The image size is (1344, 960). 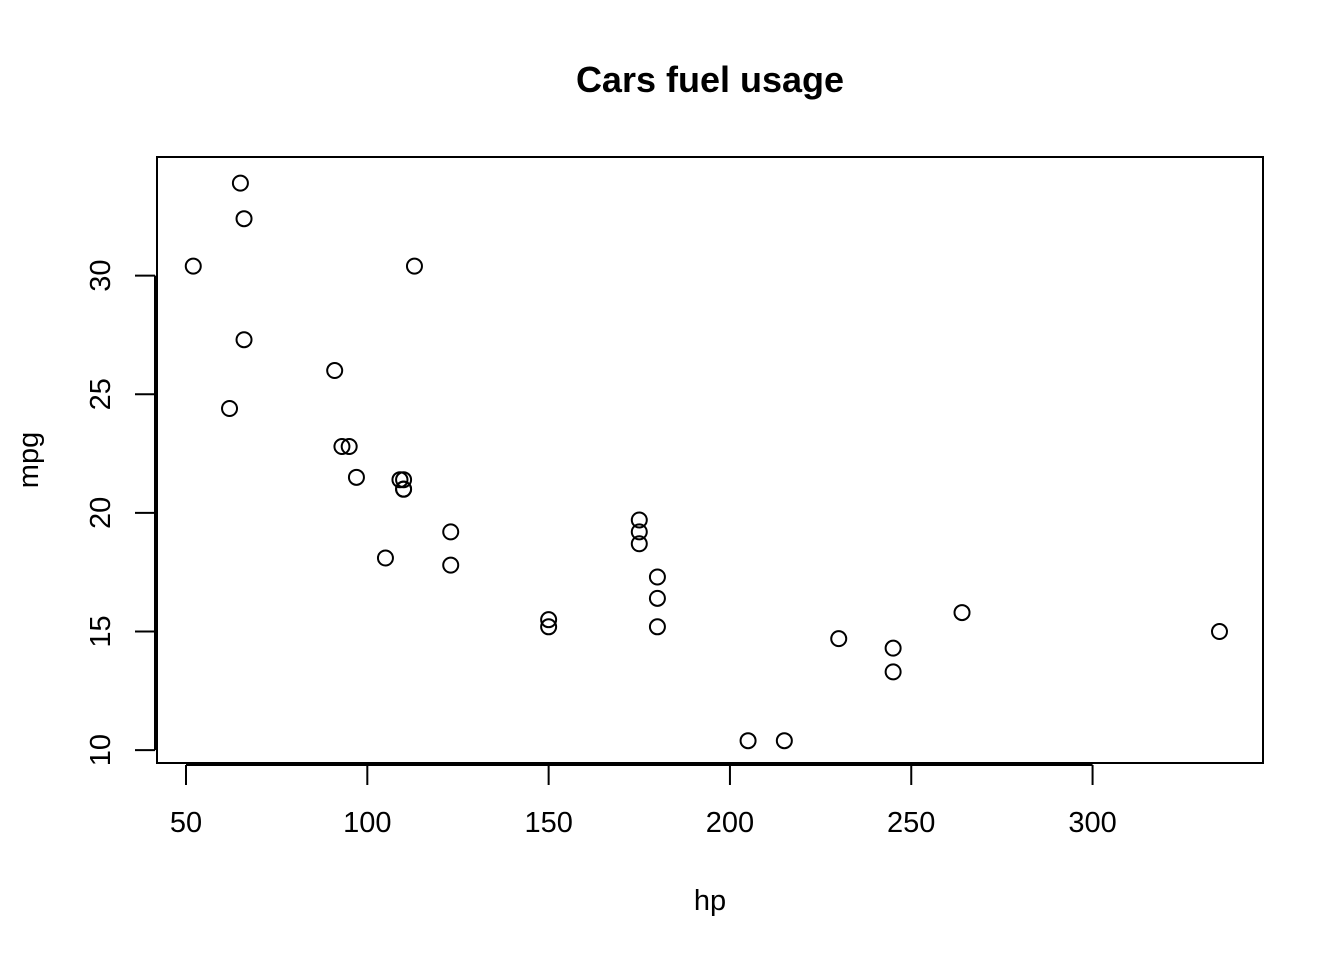 I want to click on y-tick-label: 15, so click(x=101, y=631).